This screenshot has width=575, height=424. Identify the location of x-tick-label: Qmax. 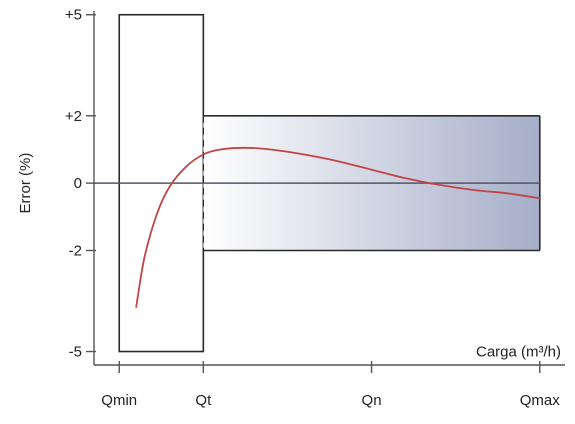
(540, 400).